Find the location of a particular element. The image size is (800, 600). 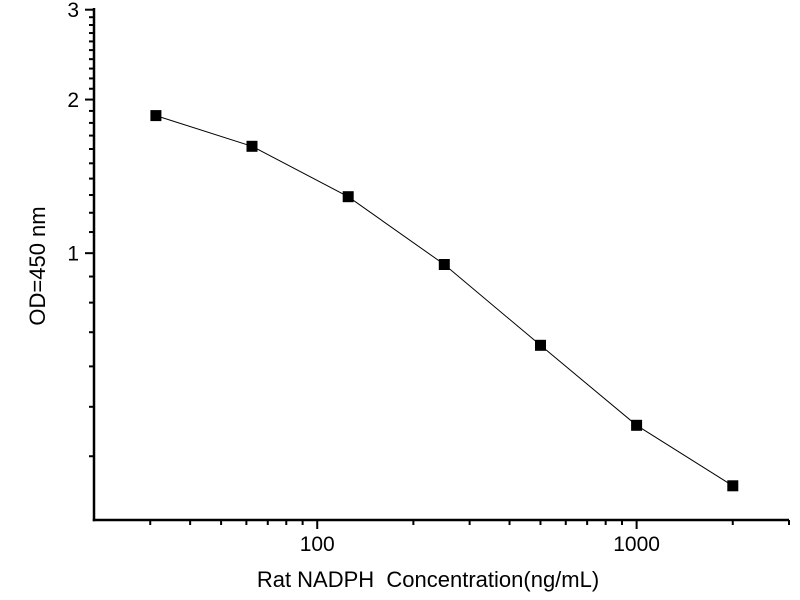

y-axis-tick-label: 3 is located at coordinates (73, 11).